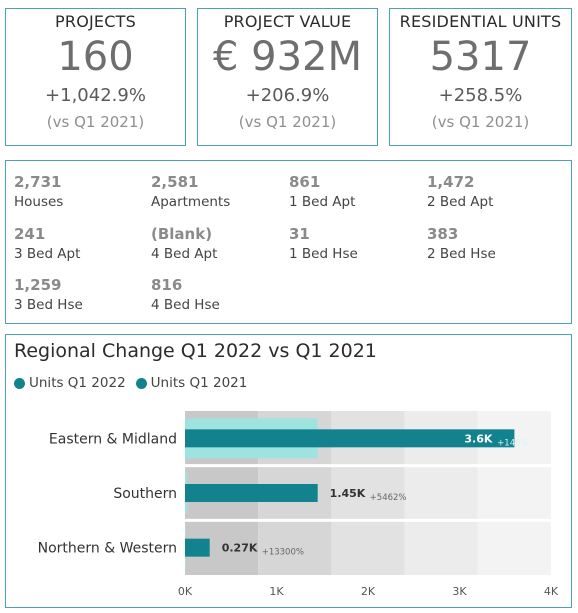 The image size is (578, 613). I want to click on breakdown-item-4-bed-apt: (Blank) 4 Bed Apt, so click(184, 243).